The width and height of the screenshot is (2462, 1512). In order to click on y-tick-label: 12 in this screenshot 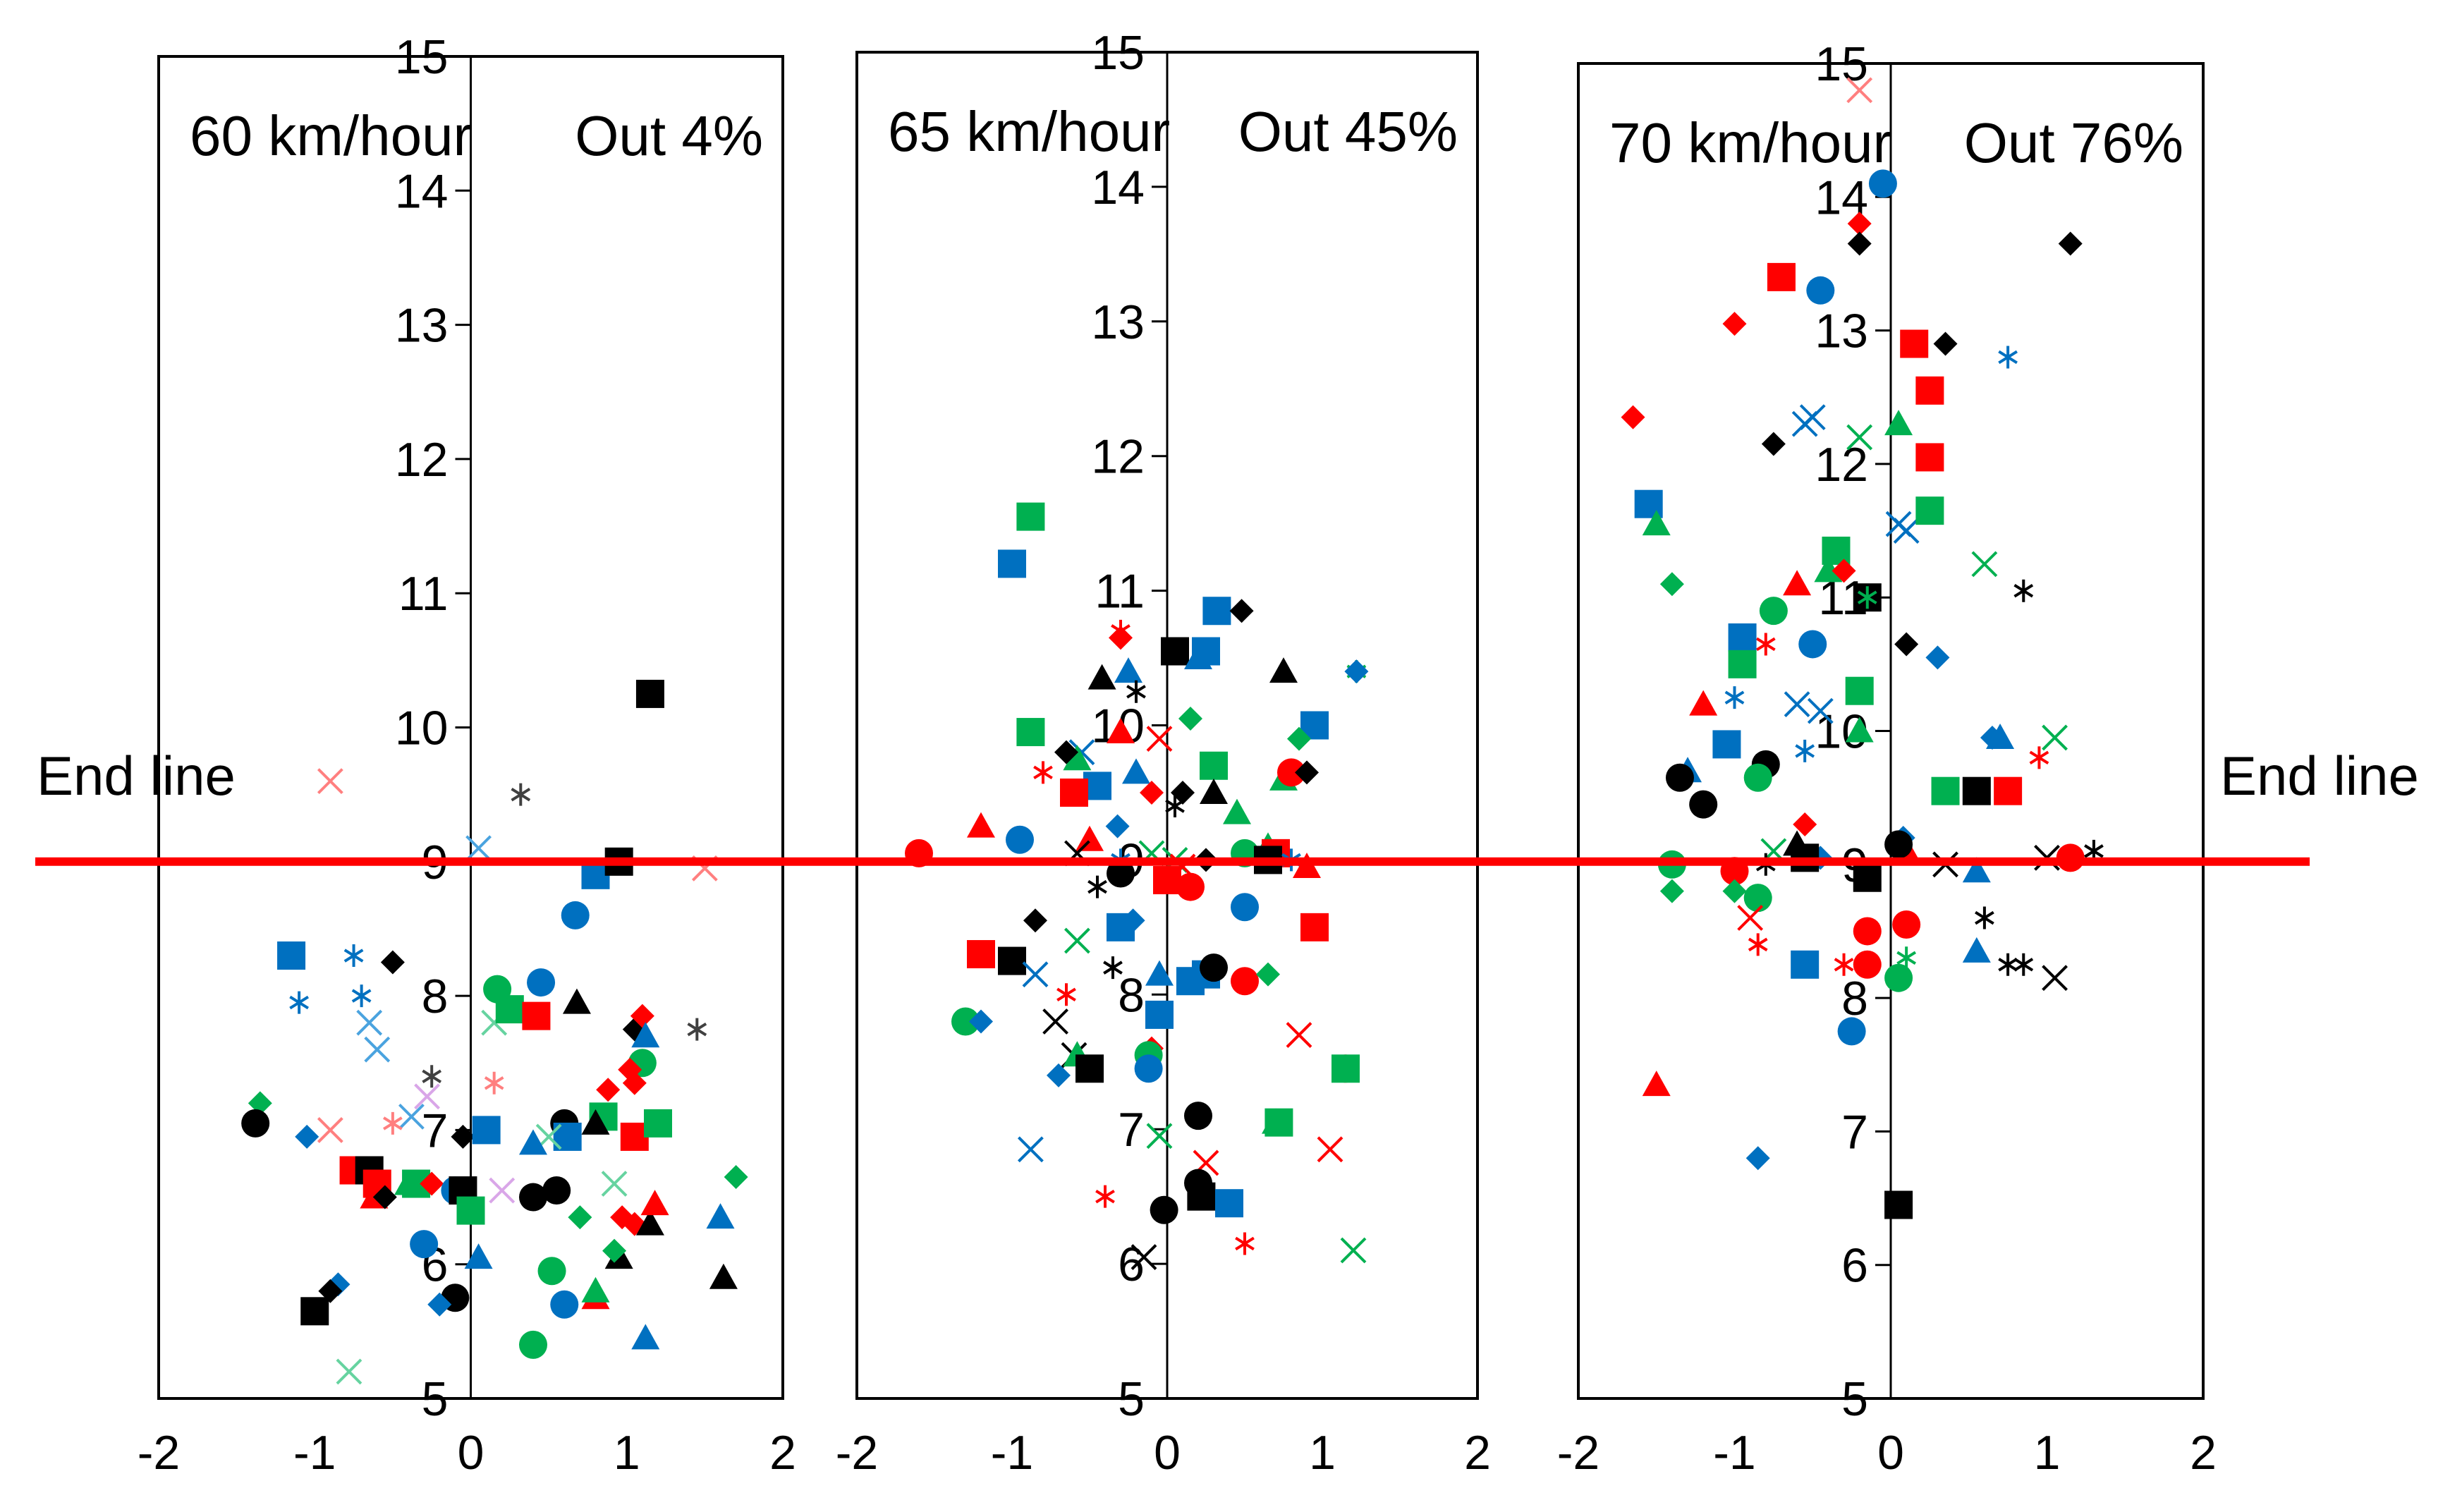, I will do `click(1841, 465)`.